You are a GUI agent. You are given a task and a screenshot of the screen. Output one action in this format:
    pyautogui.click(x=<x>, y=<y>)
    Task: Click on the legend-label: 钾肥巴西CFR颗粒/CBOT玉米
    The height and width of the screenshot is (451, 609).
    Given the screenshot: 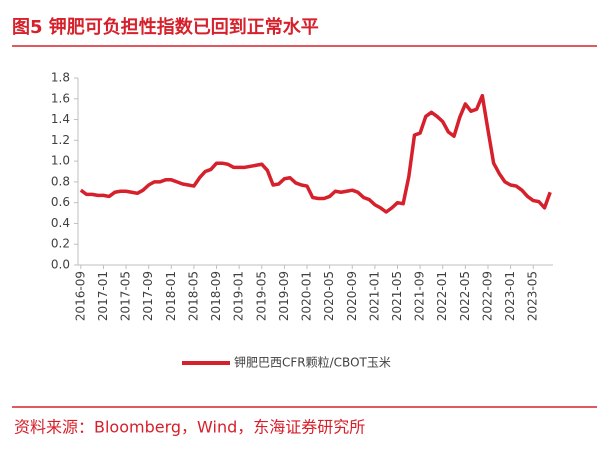 What is the action you would take?
    pyautogui.click(x=312, y=362)
    